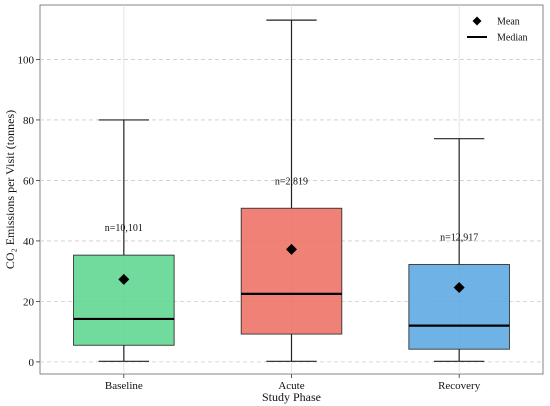  I want to click on legend-mean-label: Mean, so click(508, 22).